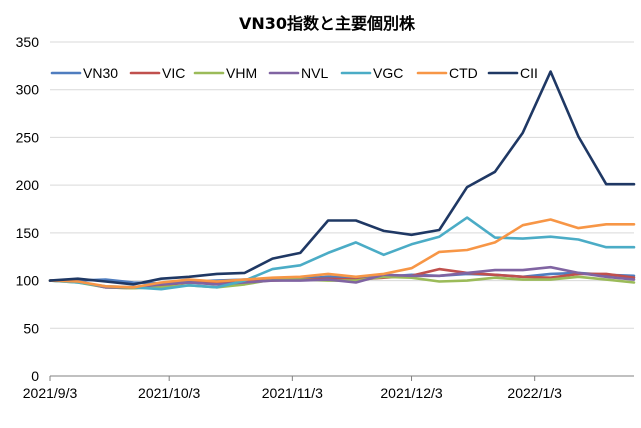 Image resolution: width=641 pixels, height=428 pixels. What do you see at coordinates (342, 278) in the screenshot?
I see `series-line-vn30` at bounding box center [342, 278].